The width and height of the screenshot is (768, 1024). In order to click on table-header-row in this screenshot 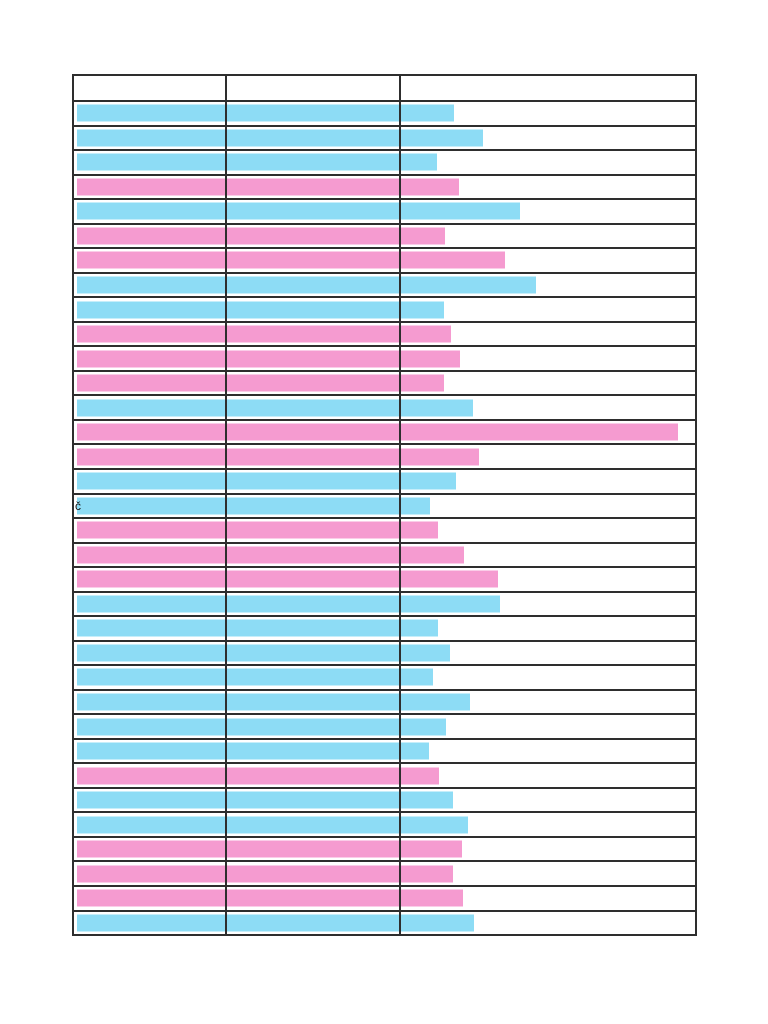, I will do `click(384, 89)`.